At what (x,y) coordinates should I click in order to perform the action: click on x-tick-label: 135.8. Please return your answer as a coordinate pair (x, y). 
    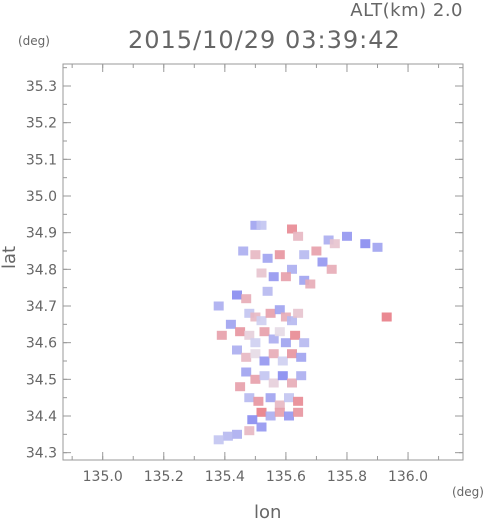
    Looking at the image, I should click on (347, 477).